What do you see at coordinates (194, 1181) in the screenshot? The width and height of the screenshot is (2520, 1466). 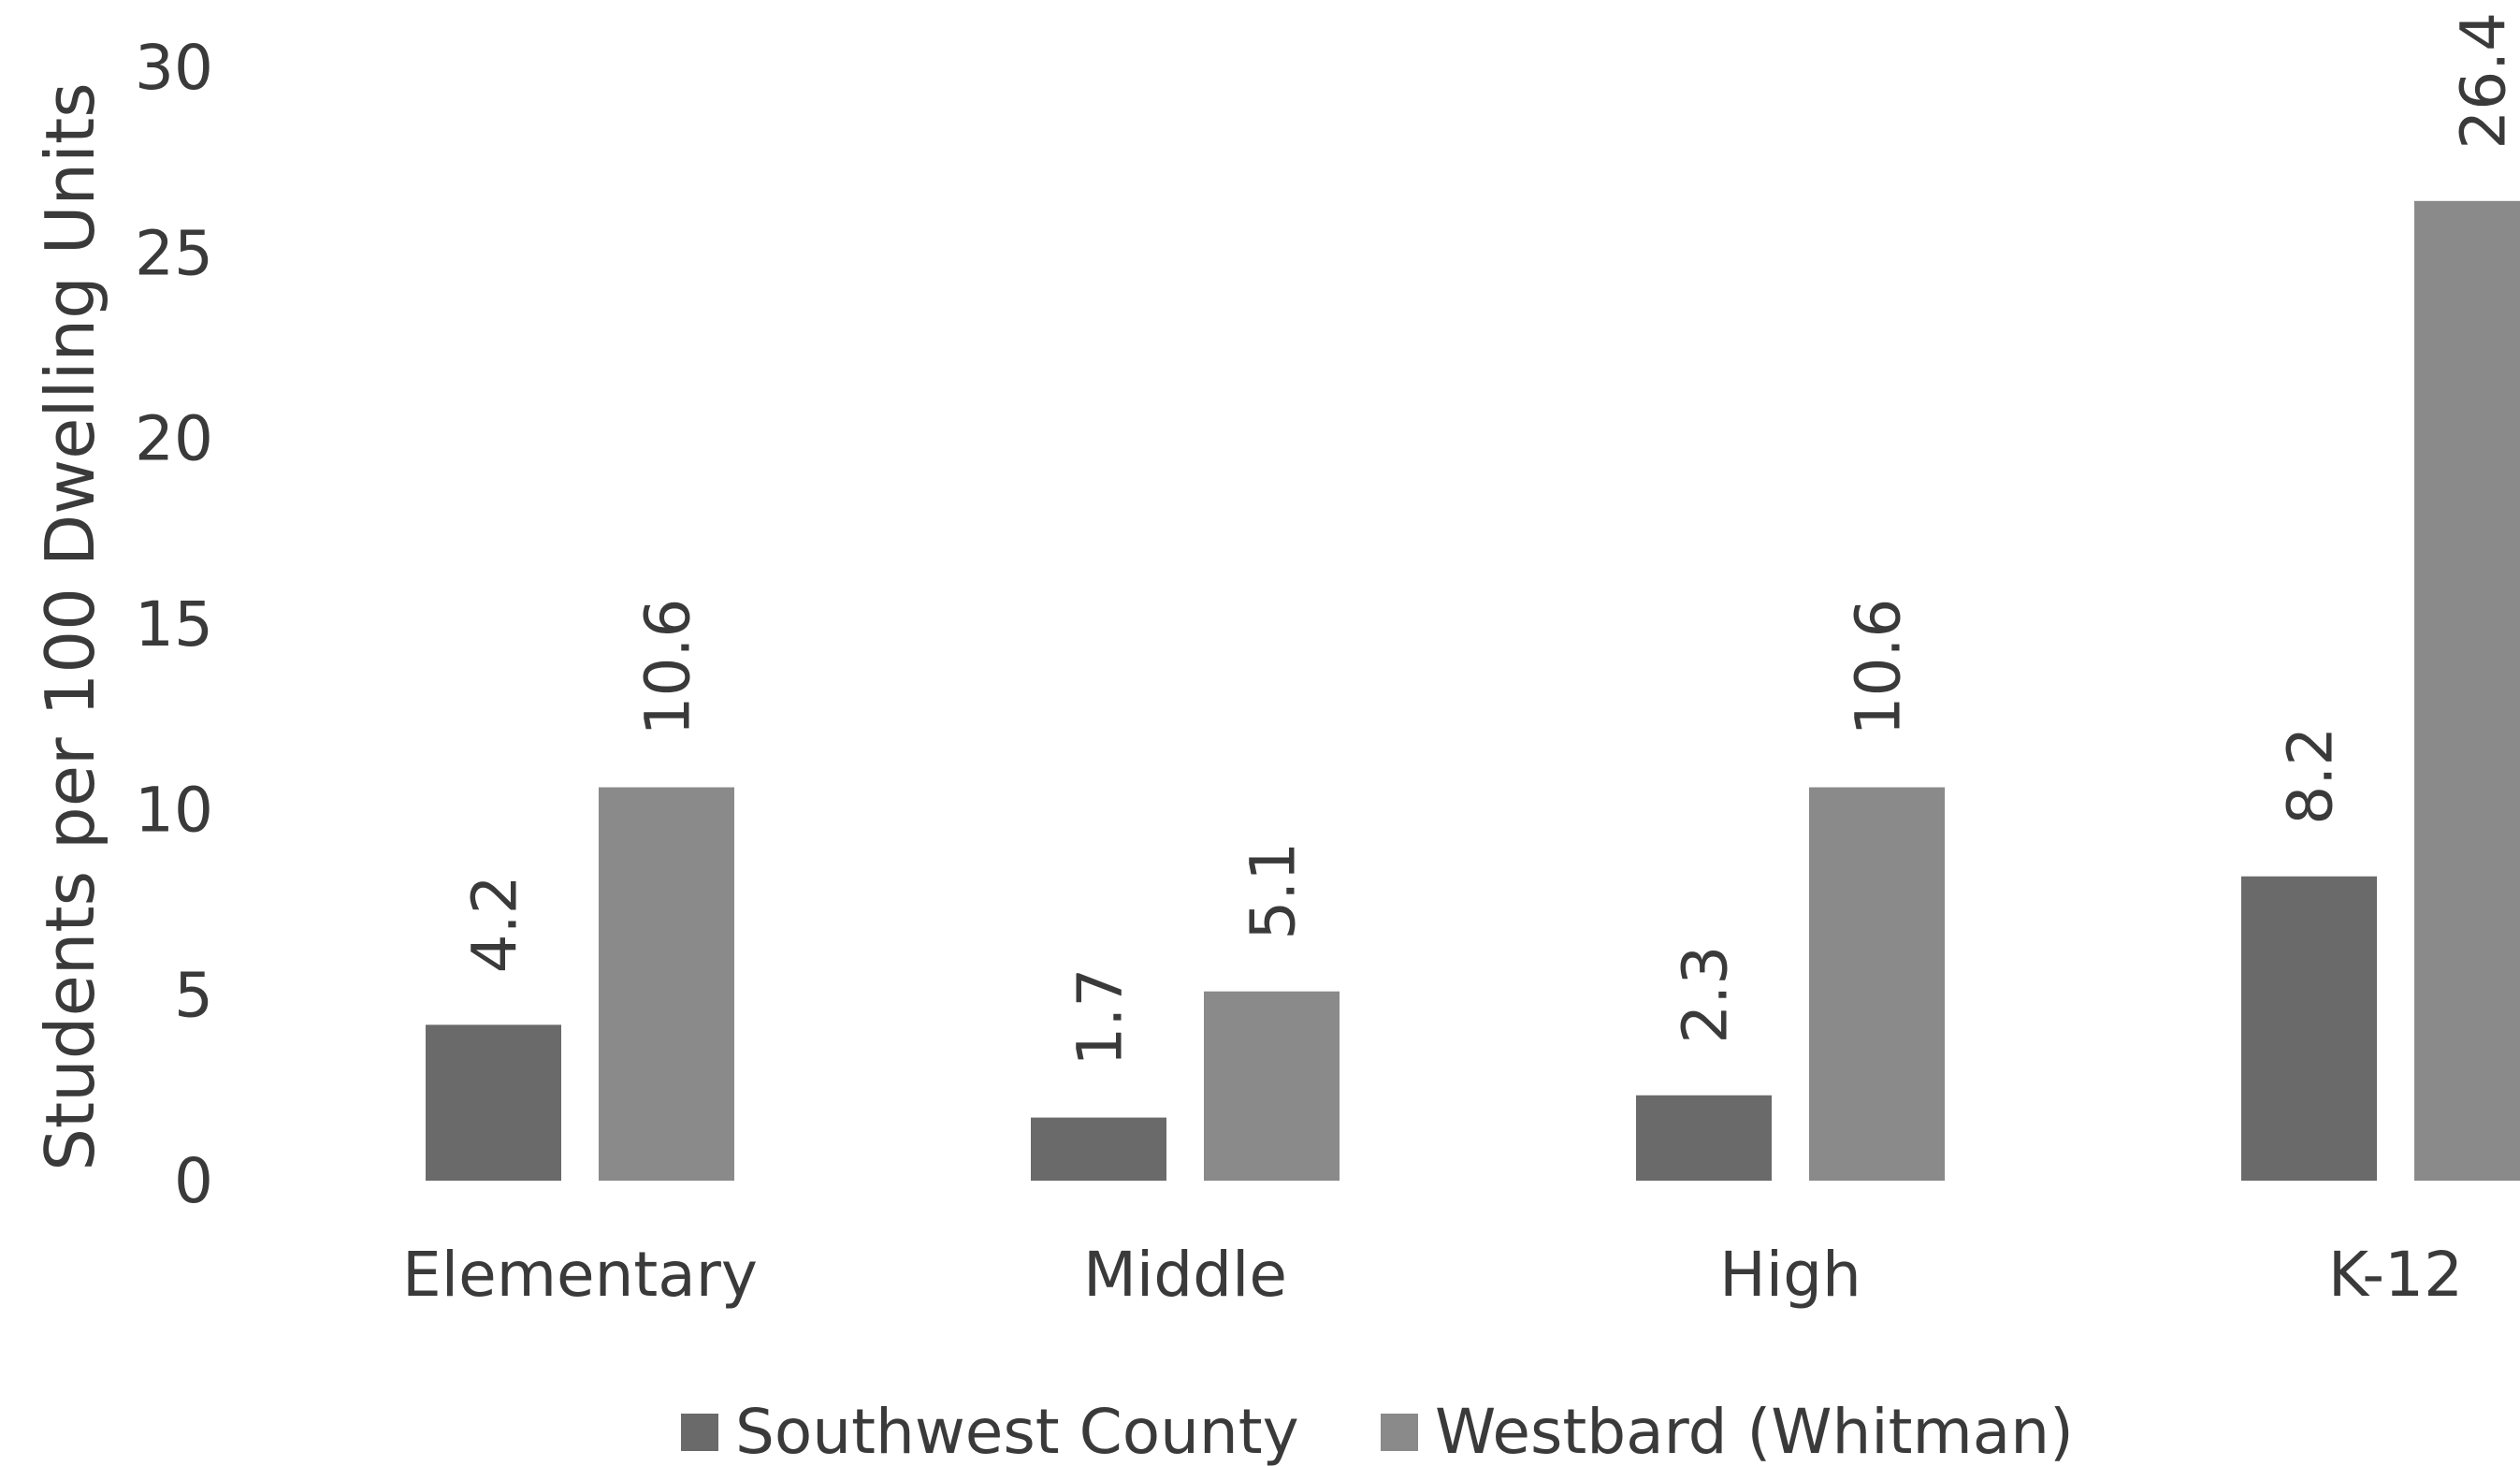 I see `y-tick-label: 0` at bounding box center [194, 1181].